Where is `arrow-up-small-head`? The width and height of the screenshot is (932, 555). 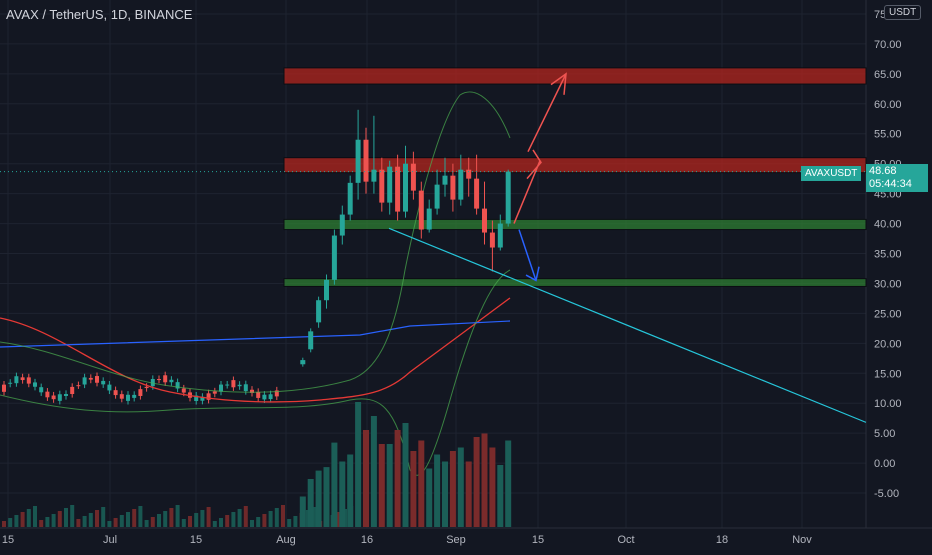
arrow-up-small-head is located at coordinates (534, 164).